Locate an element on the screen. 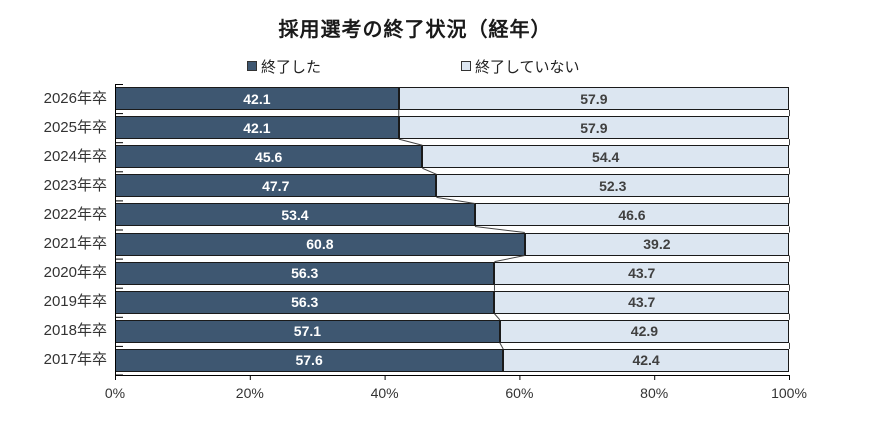 This screenshot has height=423, width=887. x-axis-tick-label: 60% is located at coordinates (519, 393).